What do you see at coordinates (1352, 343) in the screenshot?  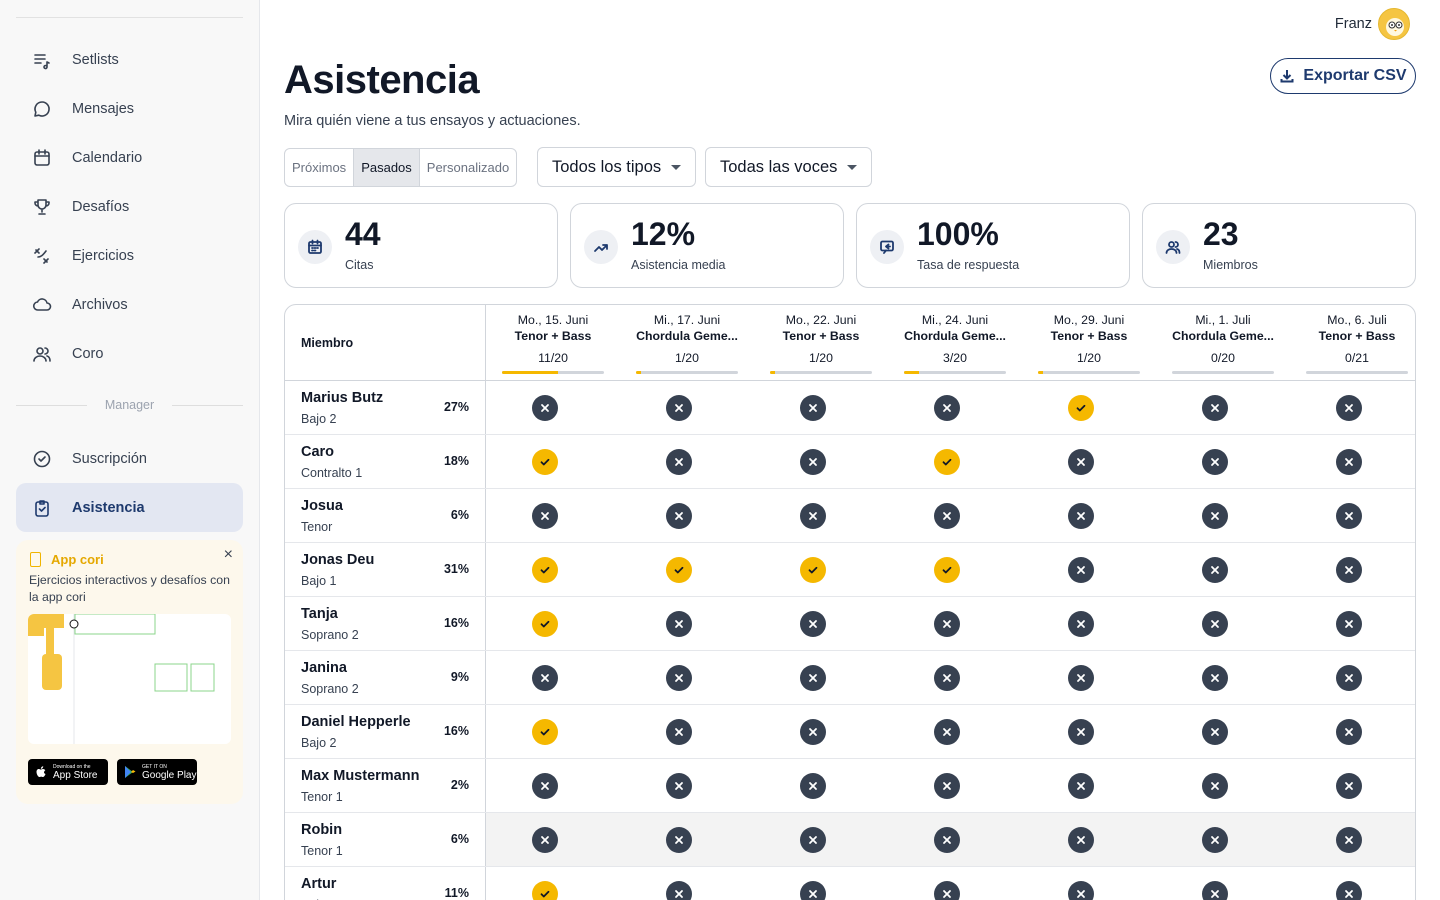 I see `event-column-header: Mo., 6. Juli Tenor + Bass 0/21` at bounding box center [1352, 343].